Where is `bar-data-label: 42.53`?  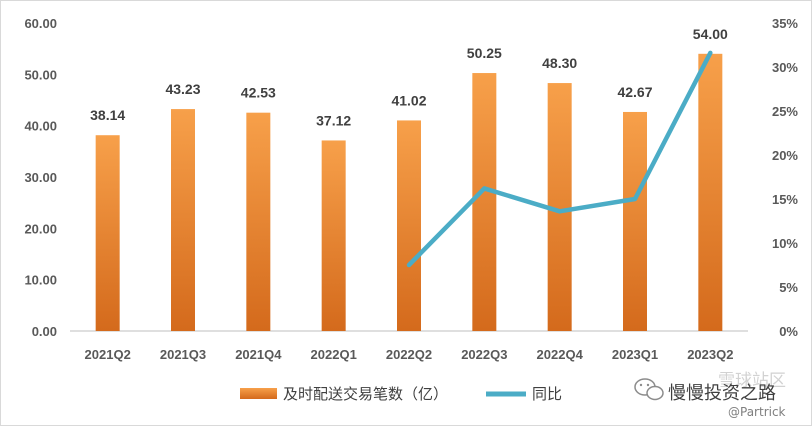 bar-data-label: 42.53 is located at coordinates (258, 93).